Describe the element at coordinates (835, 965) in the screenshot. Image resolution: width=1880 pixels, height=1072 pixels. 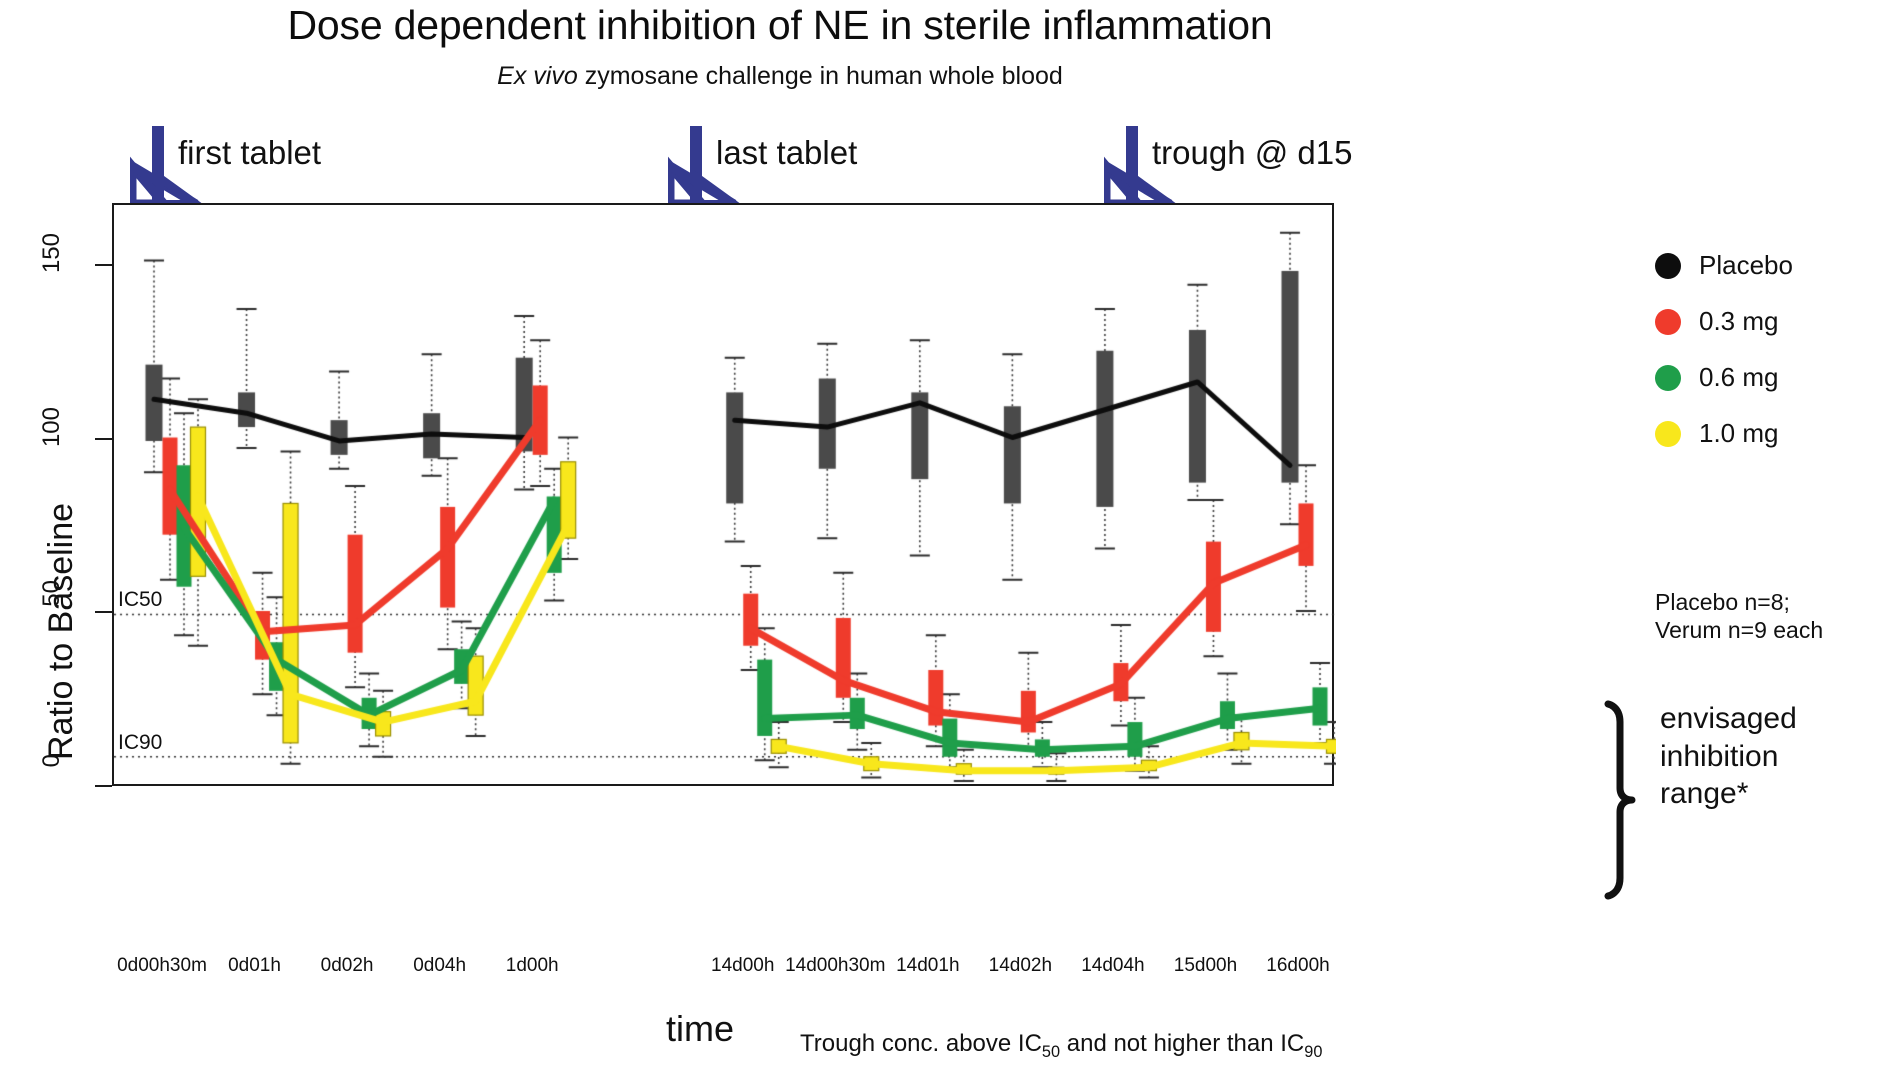
I see `x-tick-label-6: 14d00h30m` at that location.